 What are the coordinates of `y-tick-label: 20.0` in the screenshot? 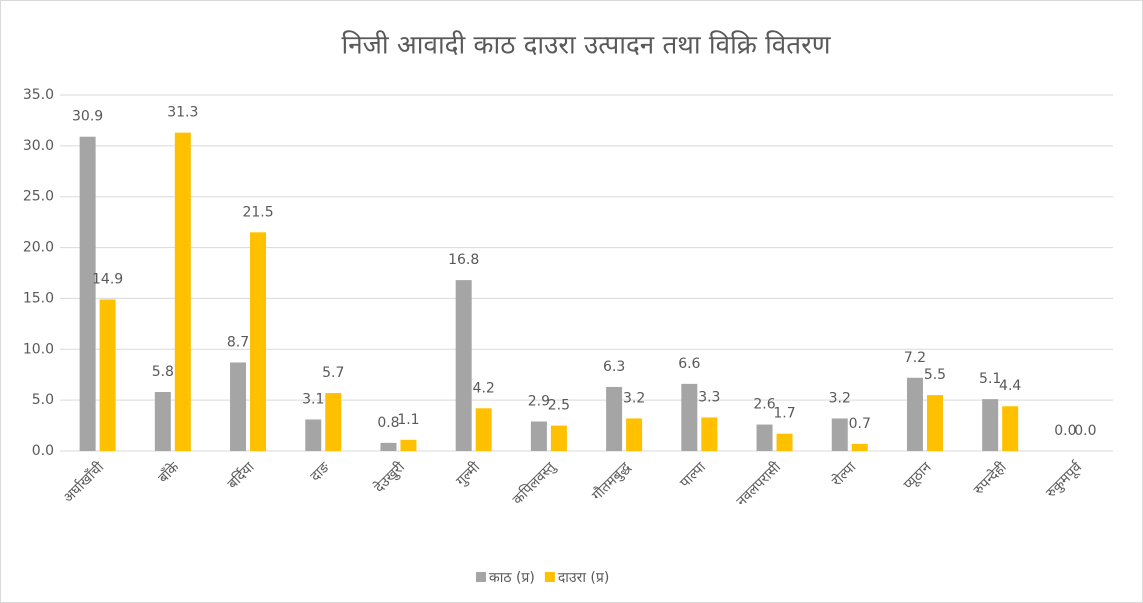 It's located at (38, 248).